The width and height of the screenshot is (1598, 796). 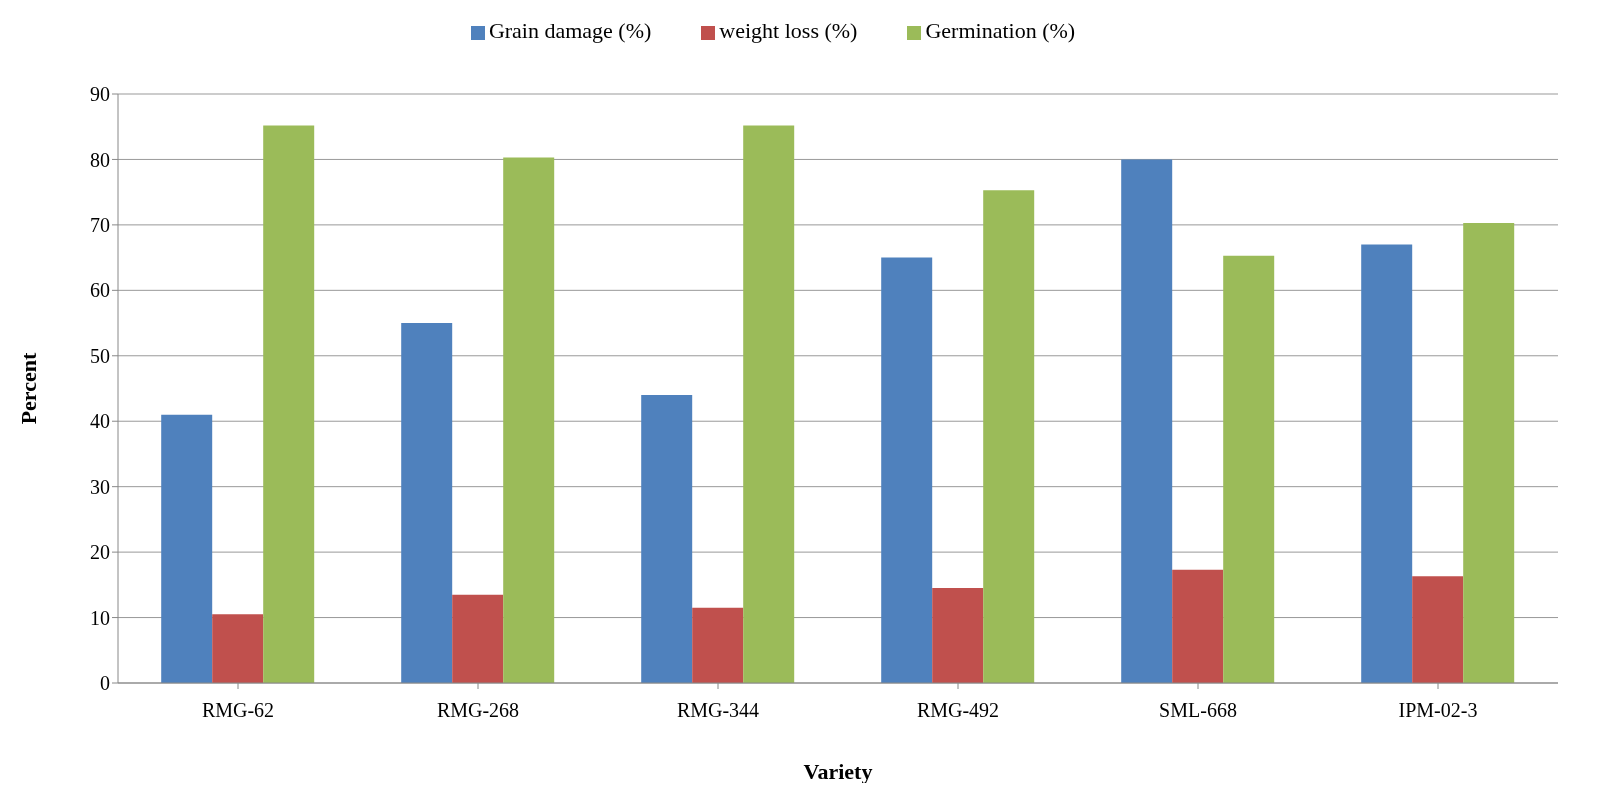 I want to click on x-tick-label: SML-668, so click(x=1198, y=710).